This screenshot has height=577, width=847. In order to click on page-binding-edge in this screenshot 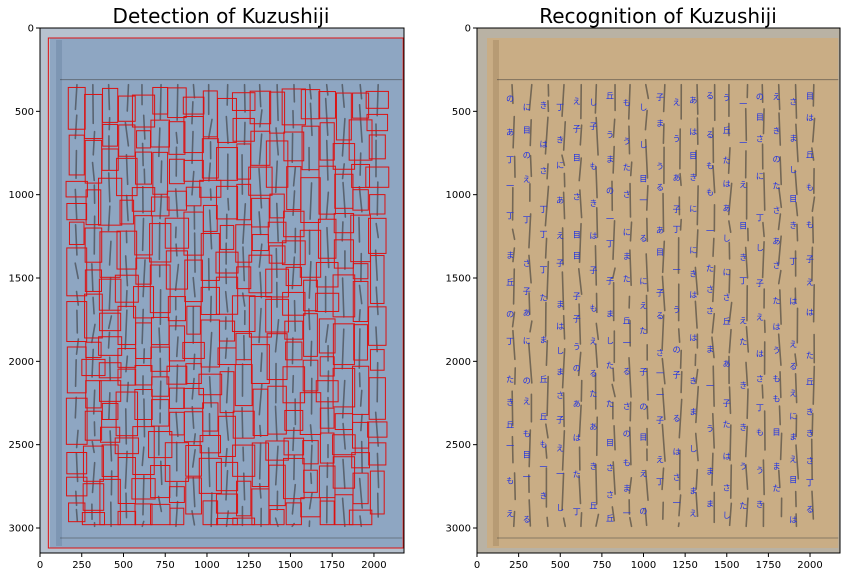, I will do `click(495, 293)`.